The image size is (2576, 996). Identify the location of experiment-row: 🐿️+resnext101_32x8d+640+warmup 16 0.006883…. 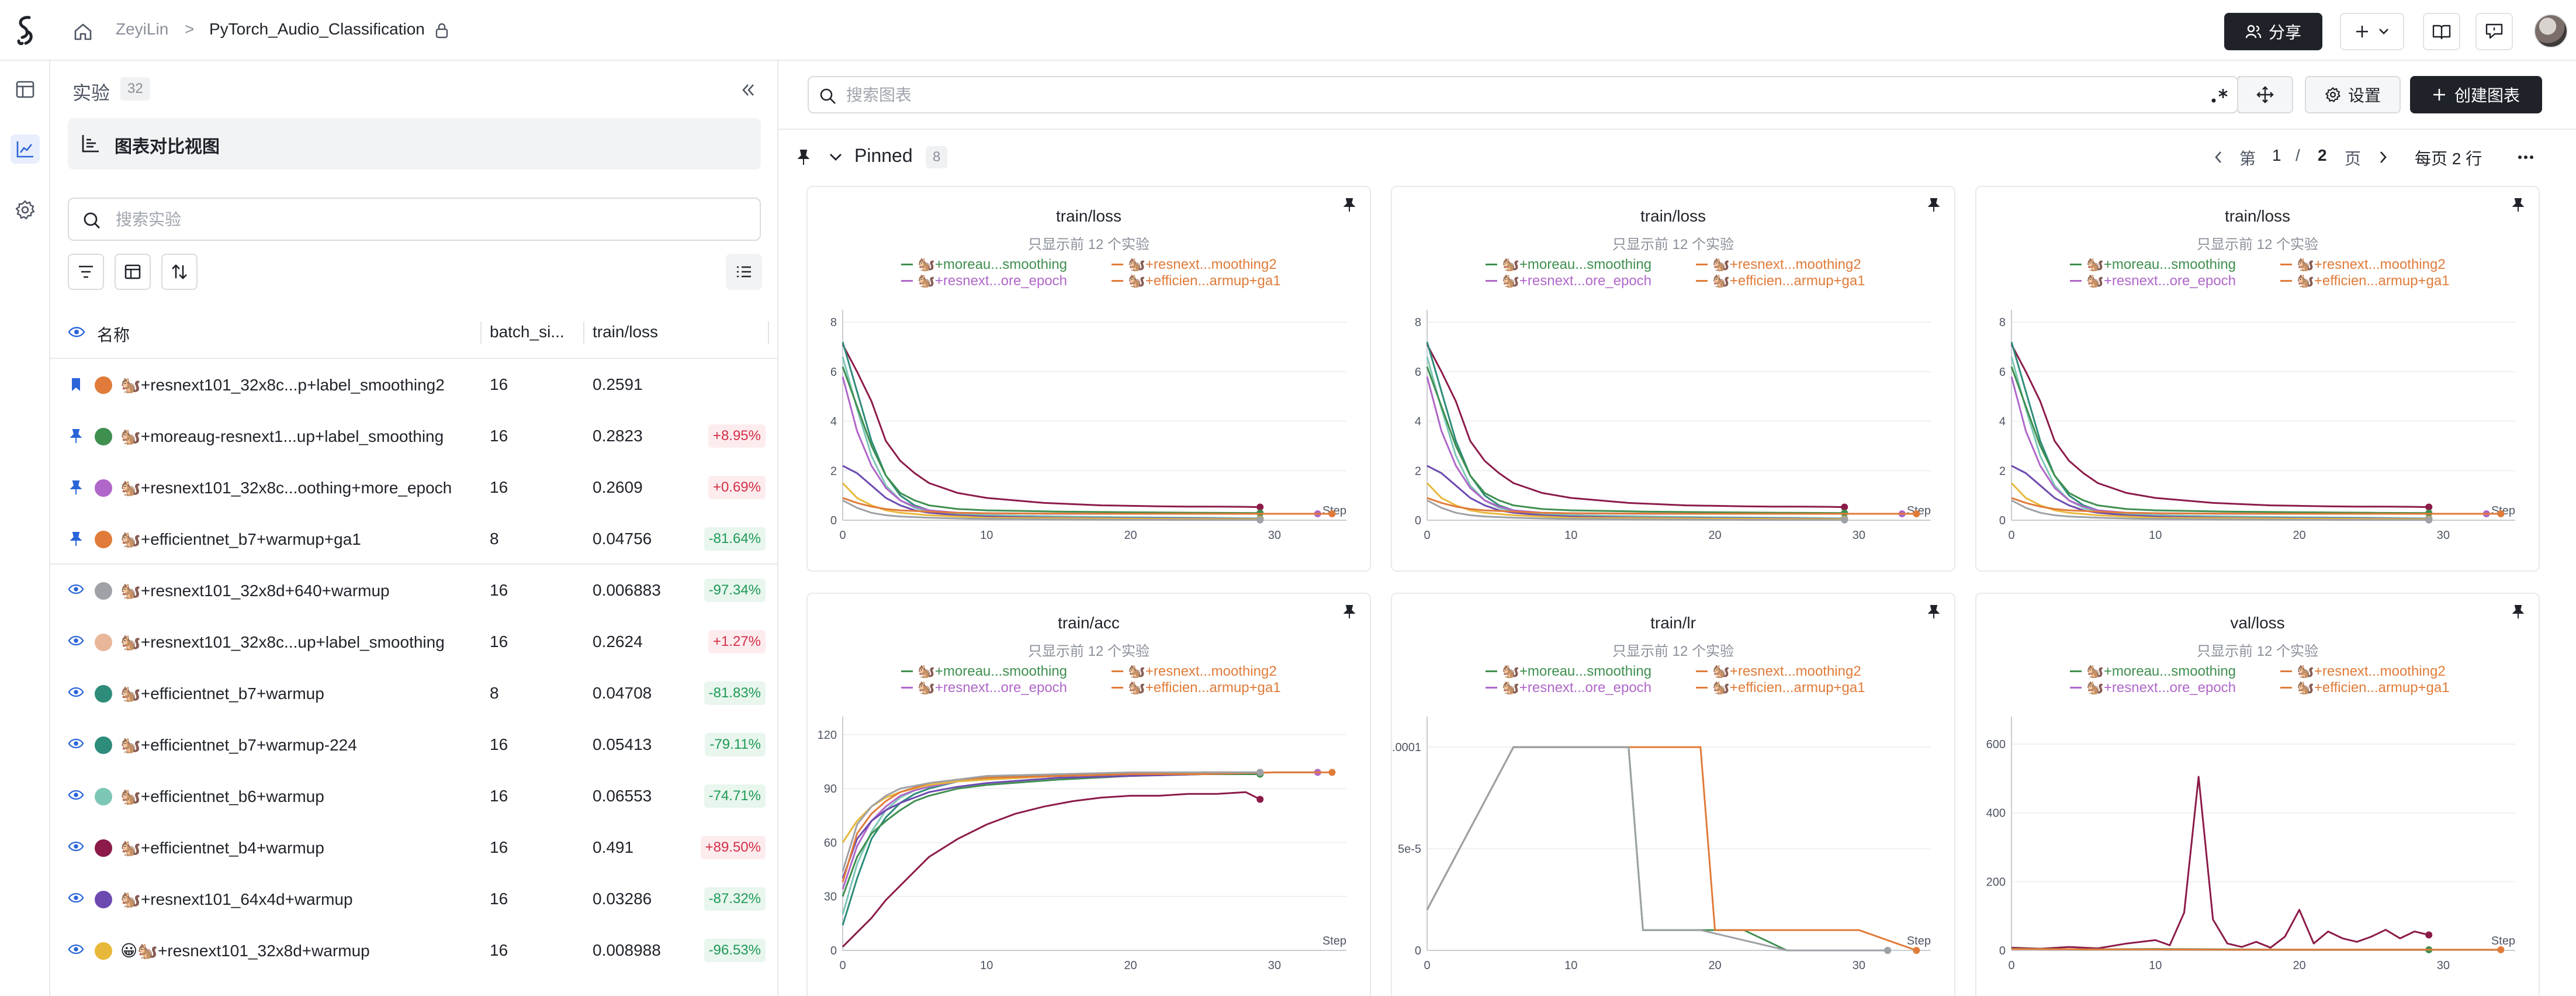
(414, 590).